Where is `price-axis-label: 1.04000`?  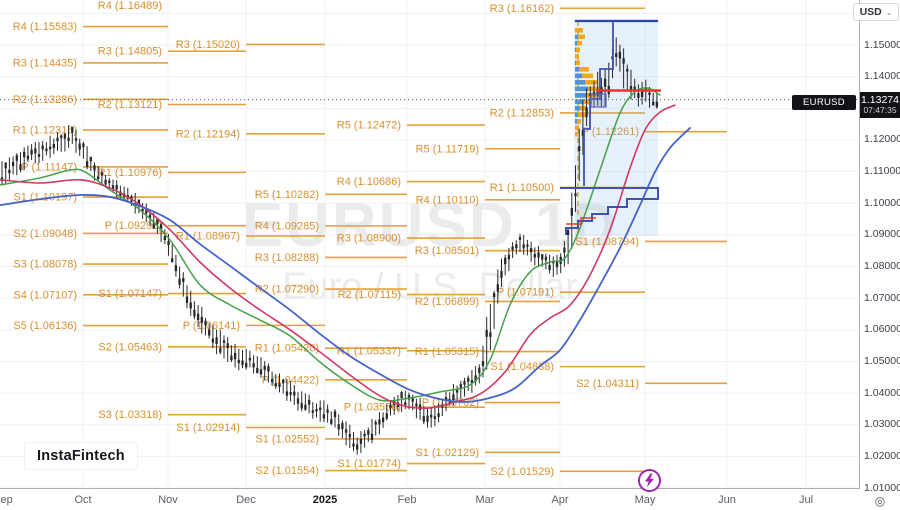 price-axis-label: 1.04000 is located at coordinates (882, 392).